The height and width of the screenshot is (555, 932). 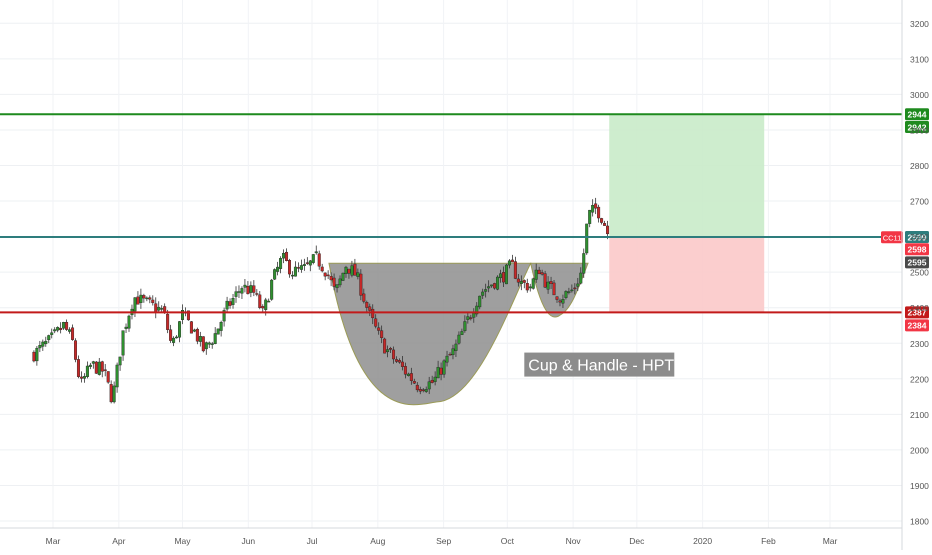 What do you see at coordinates (919, 95) in the screenshot?
I see `y-tick-label: 3000` at bounding box center [919, 95].